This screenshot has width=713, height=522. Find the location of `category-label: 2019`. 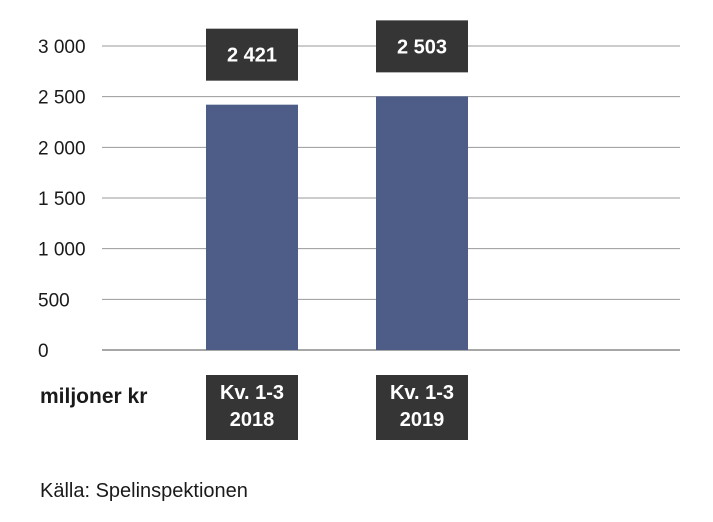

category-label: 2019 is located at coordinates (422, 420).